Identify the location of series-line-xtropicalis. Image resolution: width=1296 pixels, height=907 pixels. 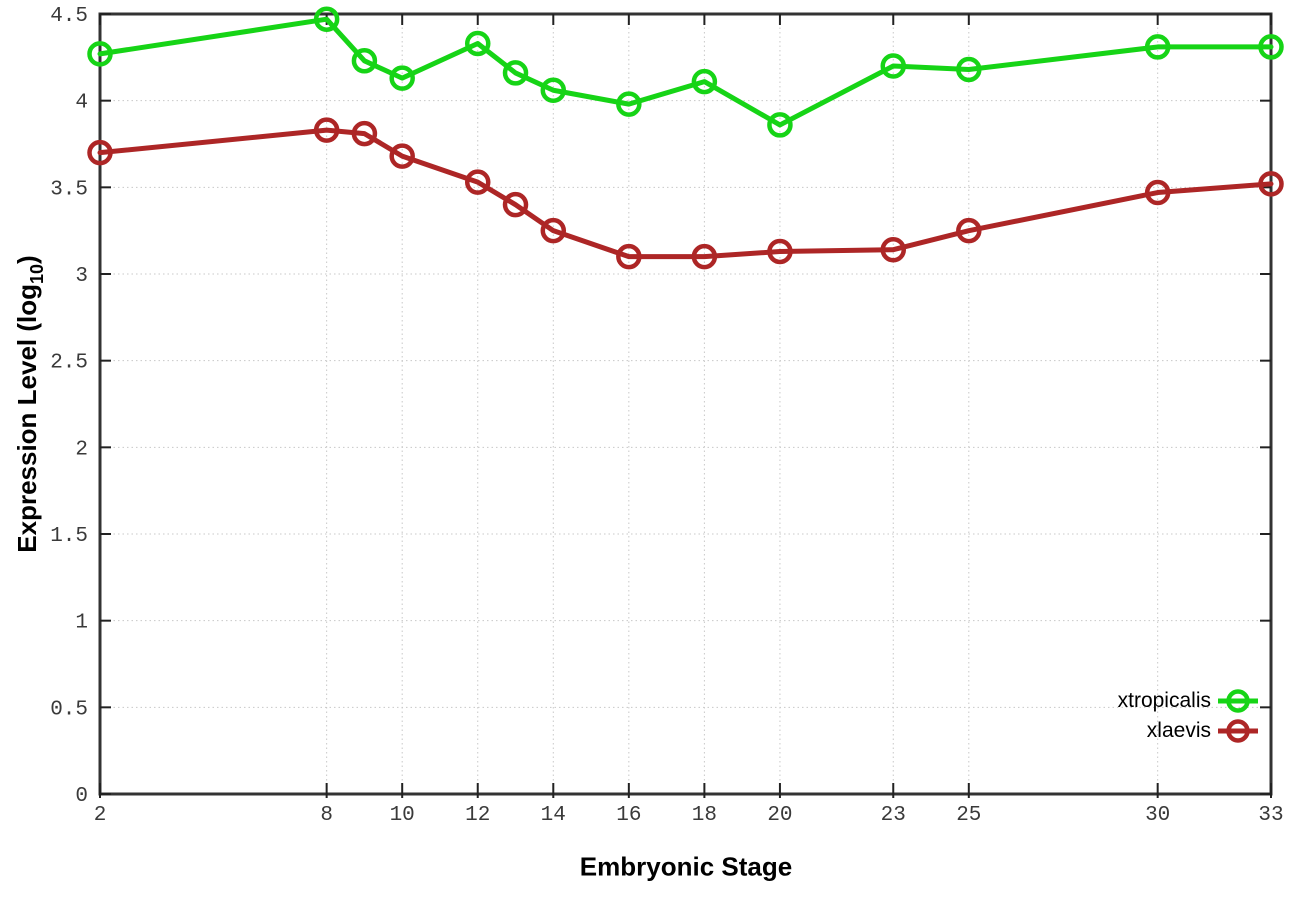
(685, 72).